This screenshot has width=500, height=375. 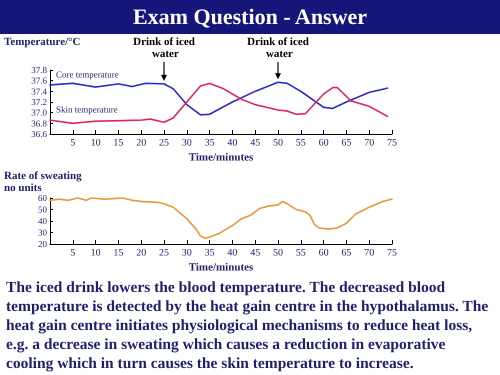 What do you see at coordinates (87, 74) in the screenshot?
I see `series-label: Core temperature` at bounding box center [87, 74].